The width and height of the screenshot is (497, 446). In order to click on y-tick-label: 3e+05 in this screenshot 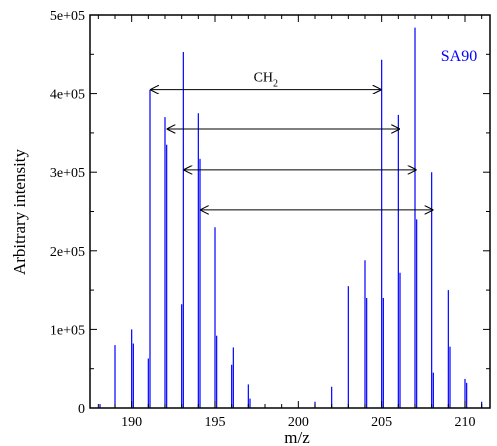, I will do `click(67, 173)`.